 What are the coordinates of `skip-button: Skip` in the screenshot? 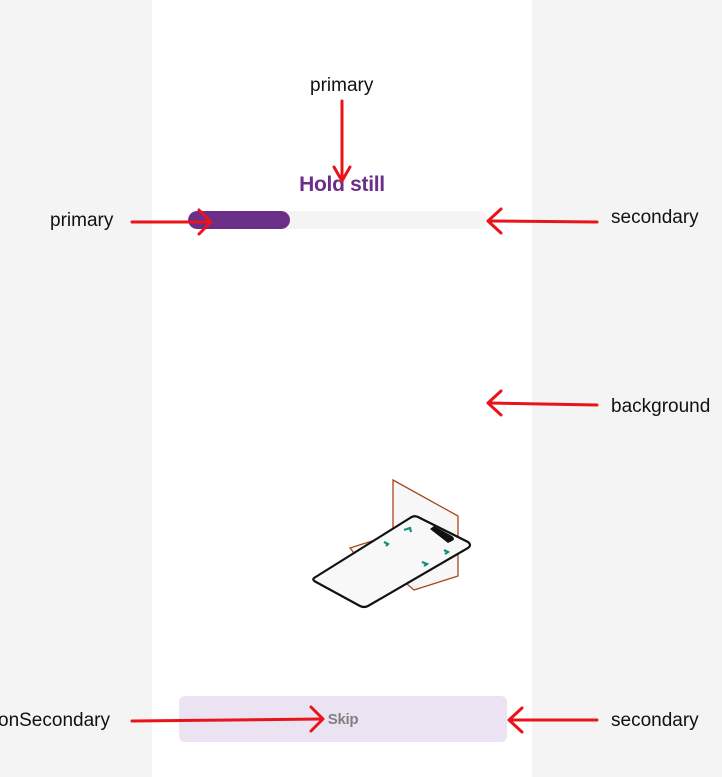 It's located at (343, 719).